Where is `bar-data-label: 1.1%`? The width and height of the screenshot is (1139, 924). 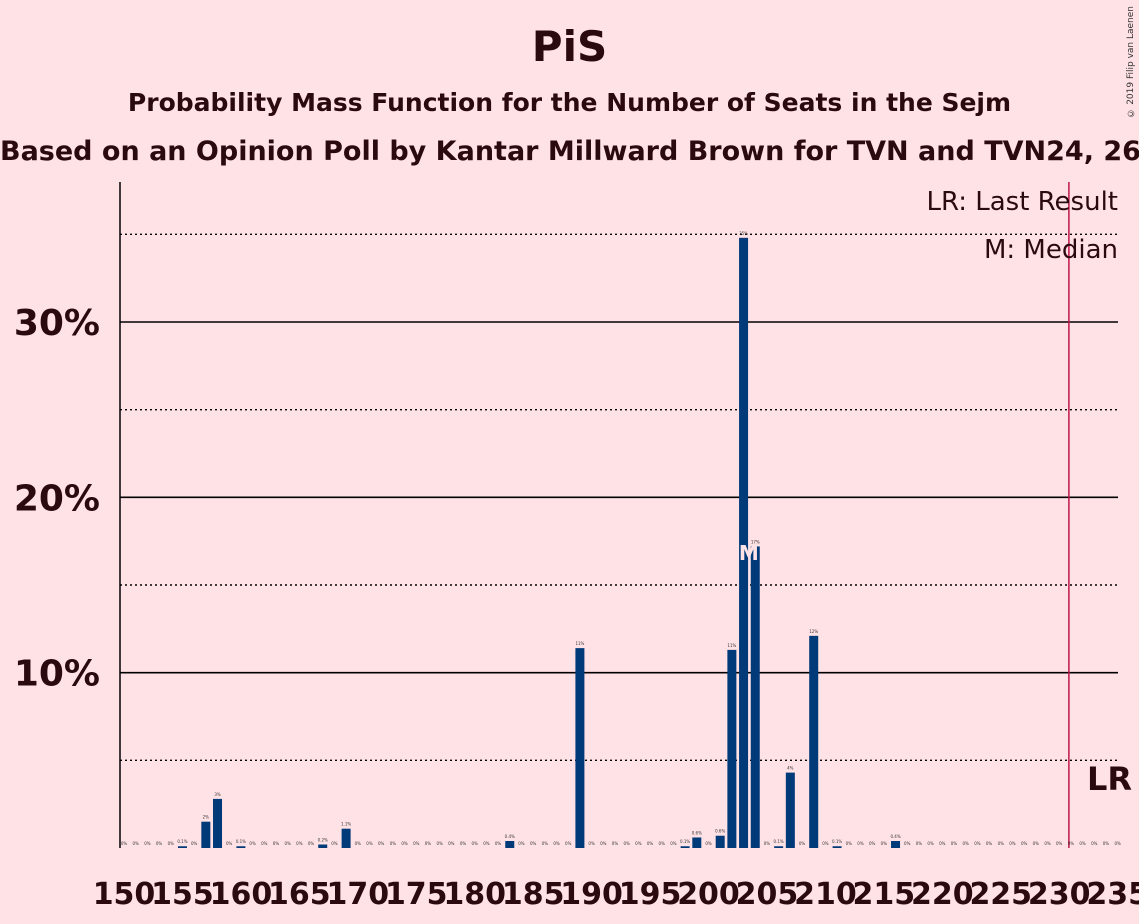 bar-data-label: 1.1% is located at coordinates (346, 824).